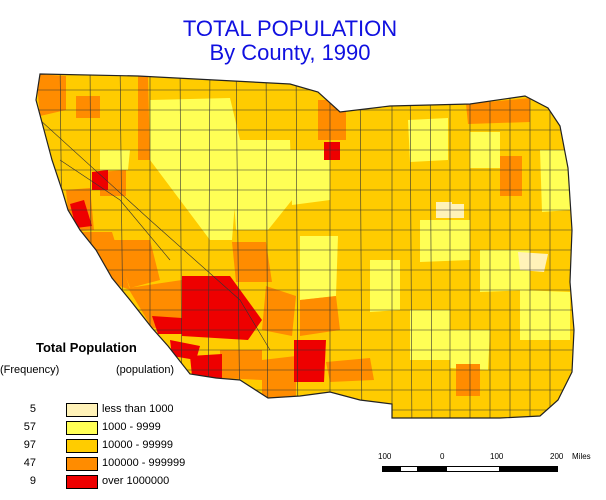 The image size is (606, 500). What do you see at coordinates (86, 347) in the screenshot?
I see `legend-title: Total Population` at bounding box center [86, 347].